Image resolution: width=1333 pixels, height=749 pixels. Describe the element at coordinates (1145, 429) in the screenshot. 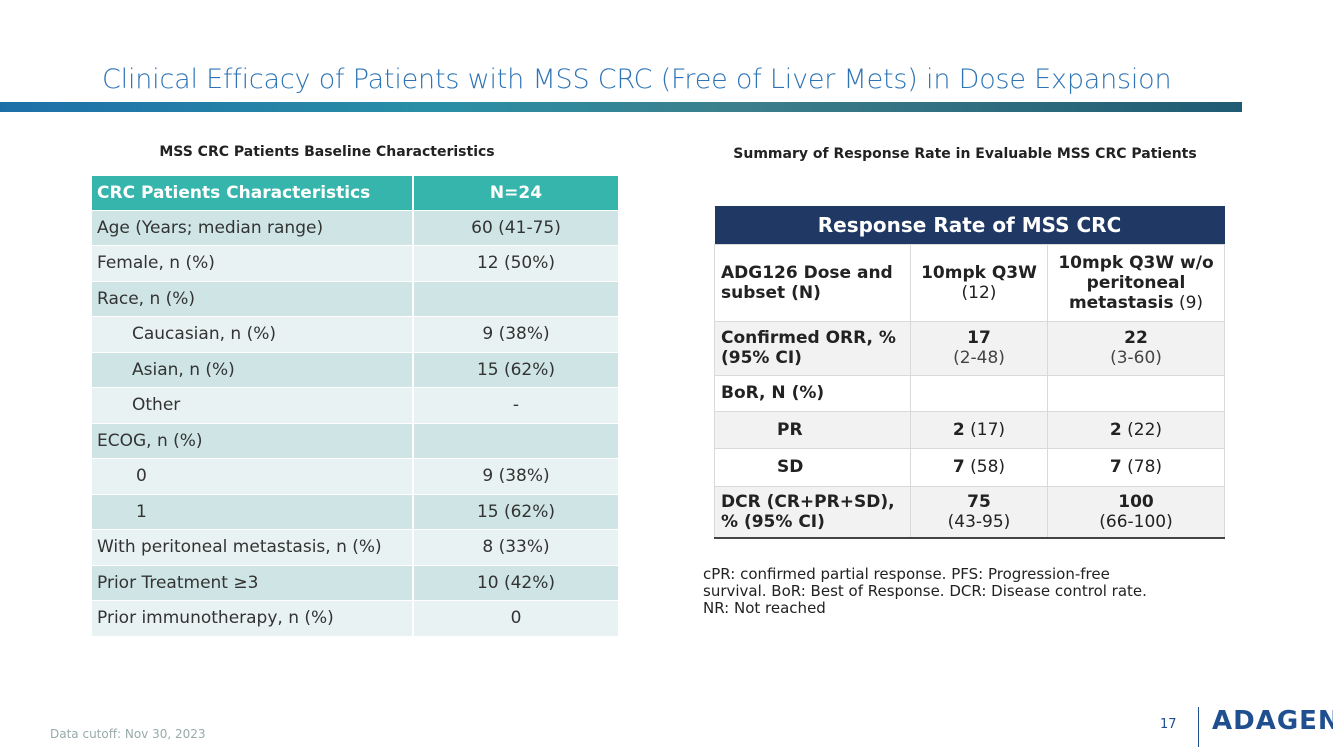

I see `percent: (22)` at that location.